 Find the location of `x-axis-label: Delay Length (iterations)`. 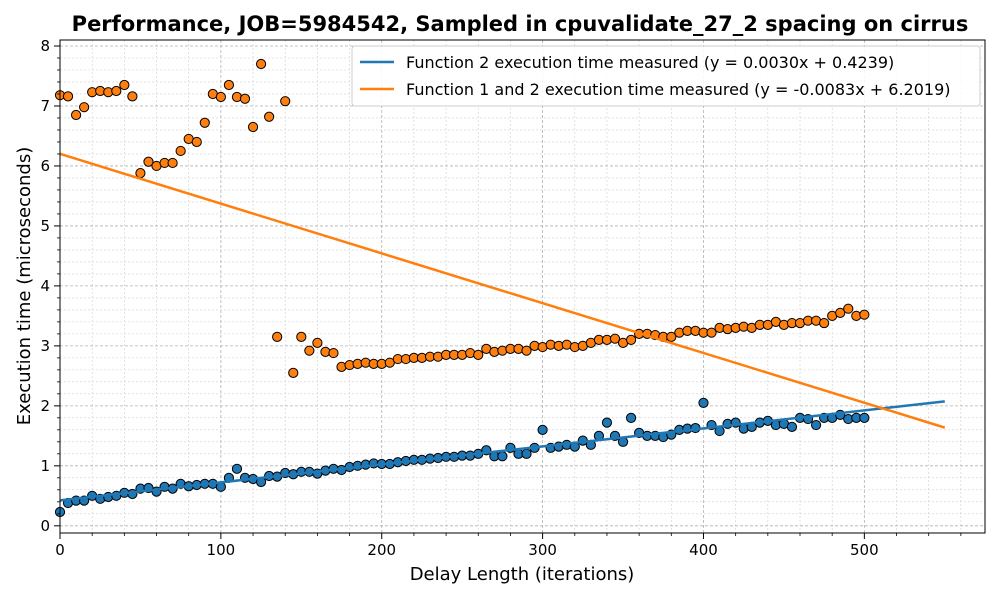

x-axis-label: Delay Length (iterations) is located at coordinates (522, 574).